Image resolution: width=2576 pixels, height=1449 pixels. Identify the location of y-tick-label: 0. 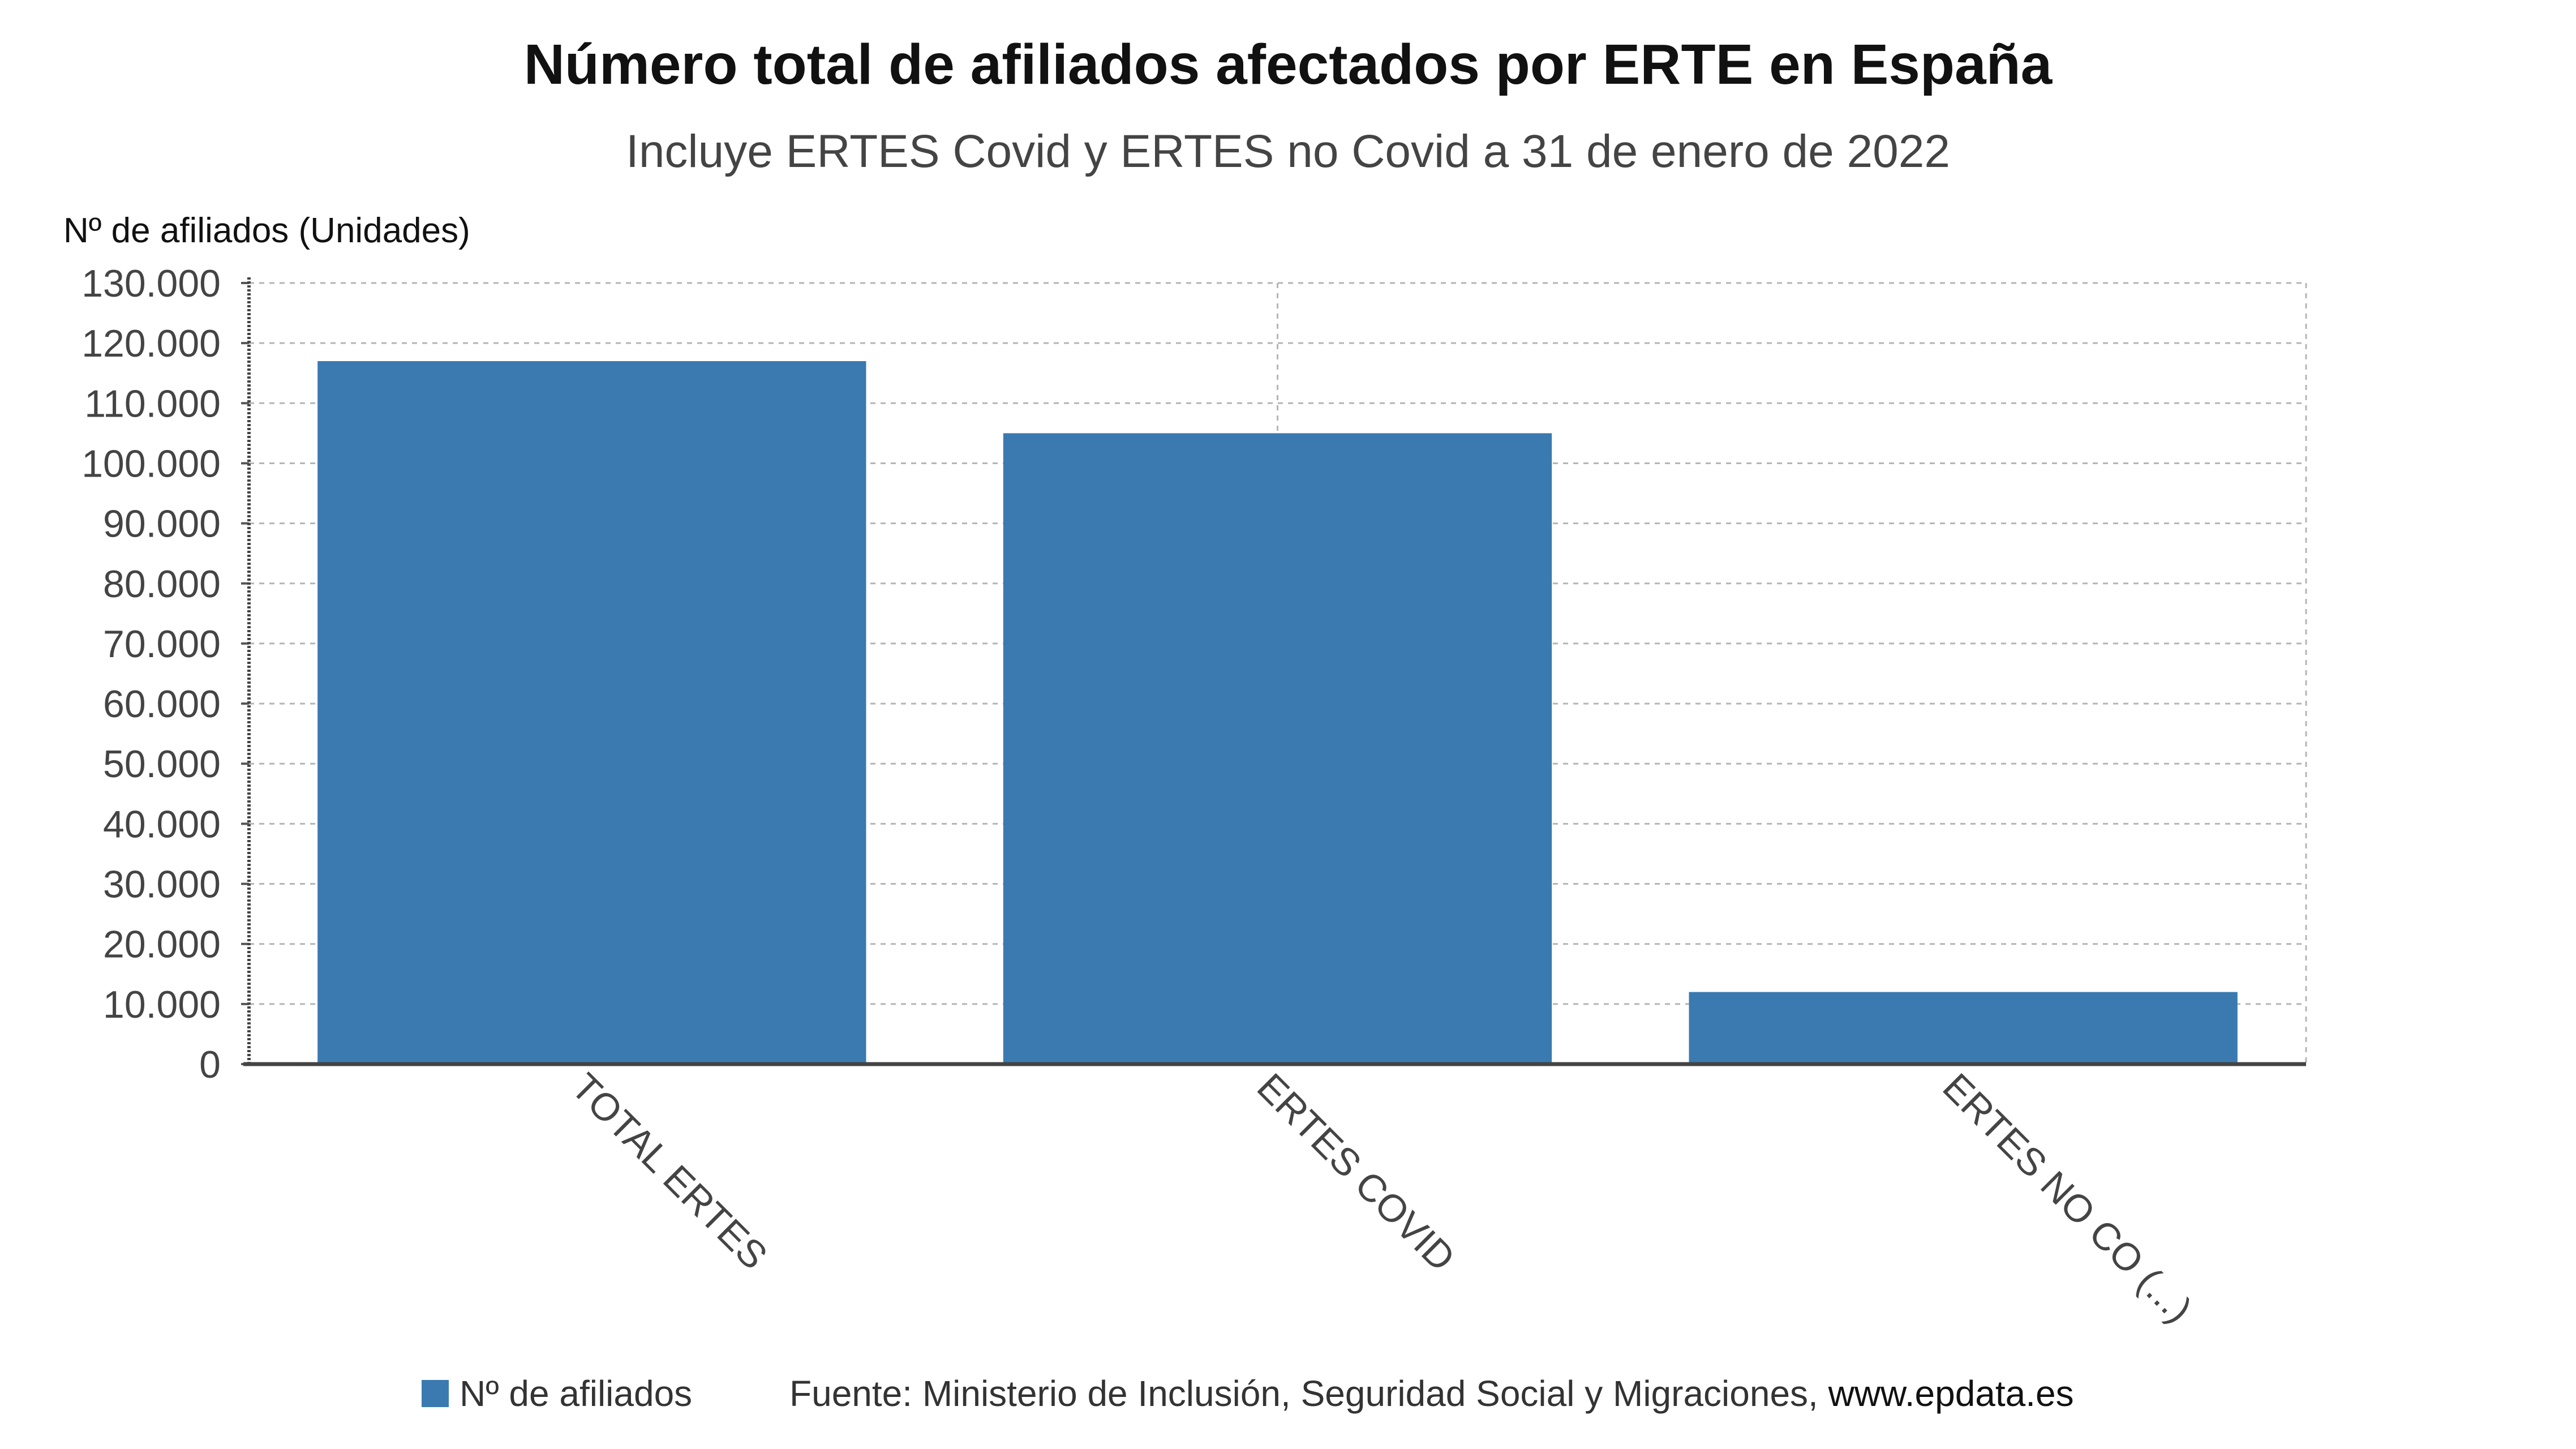
(210, 1064).